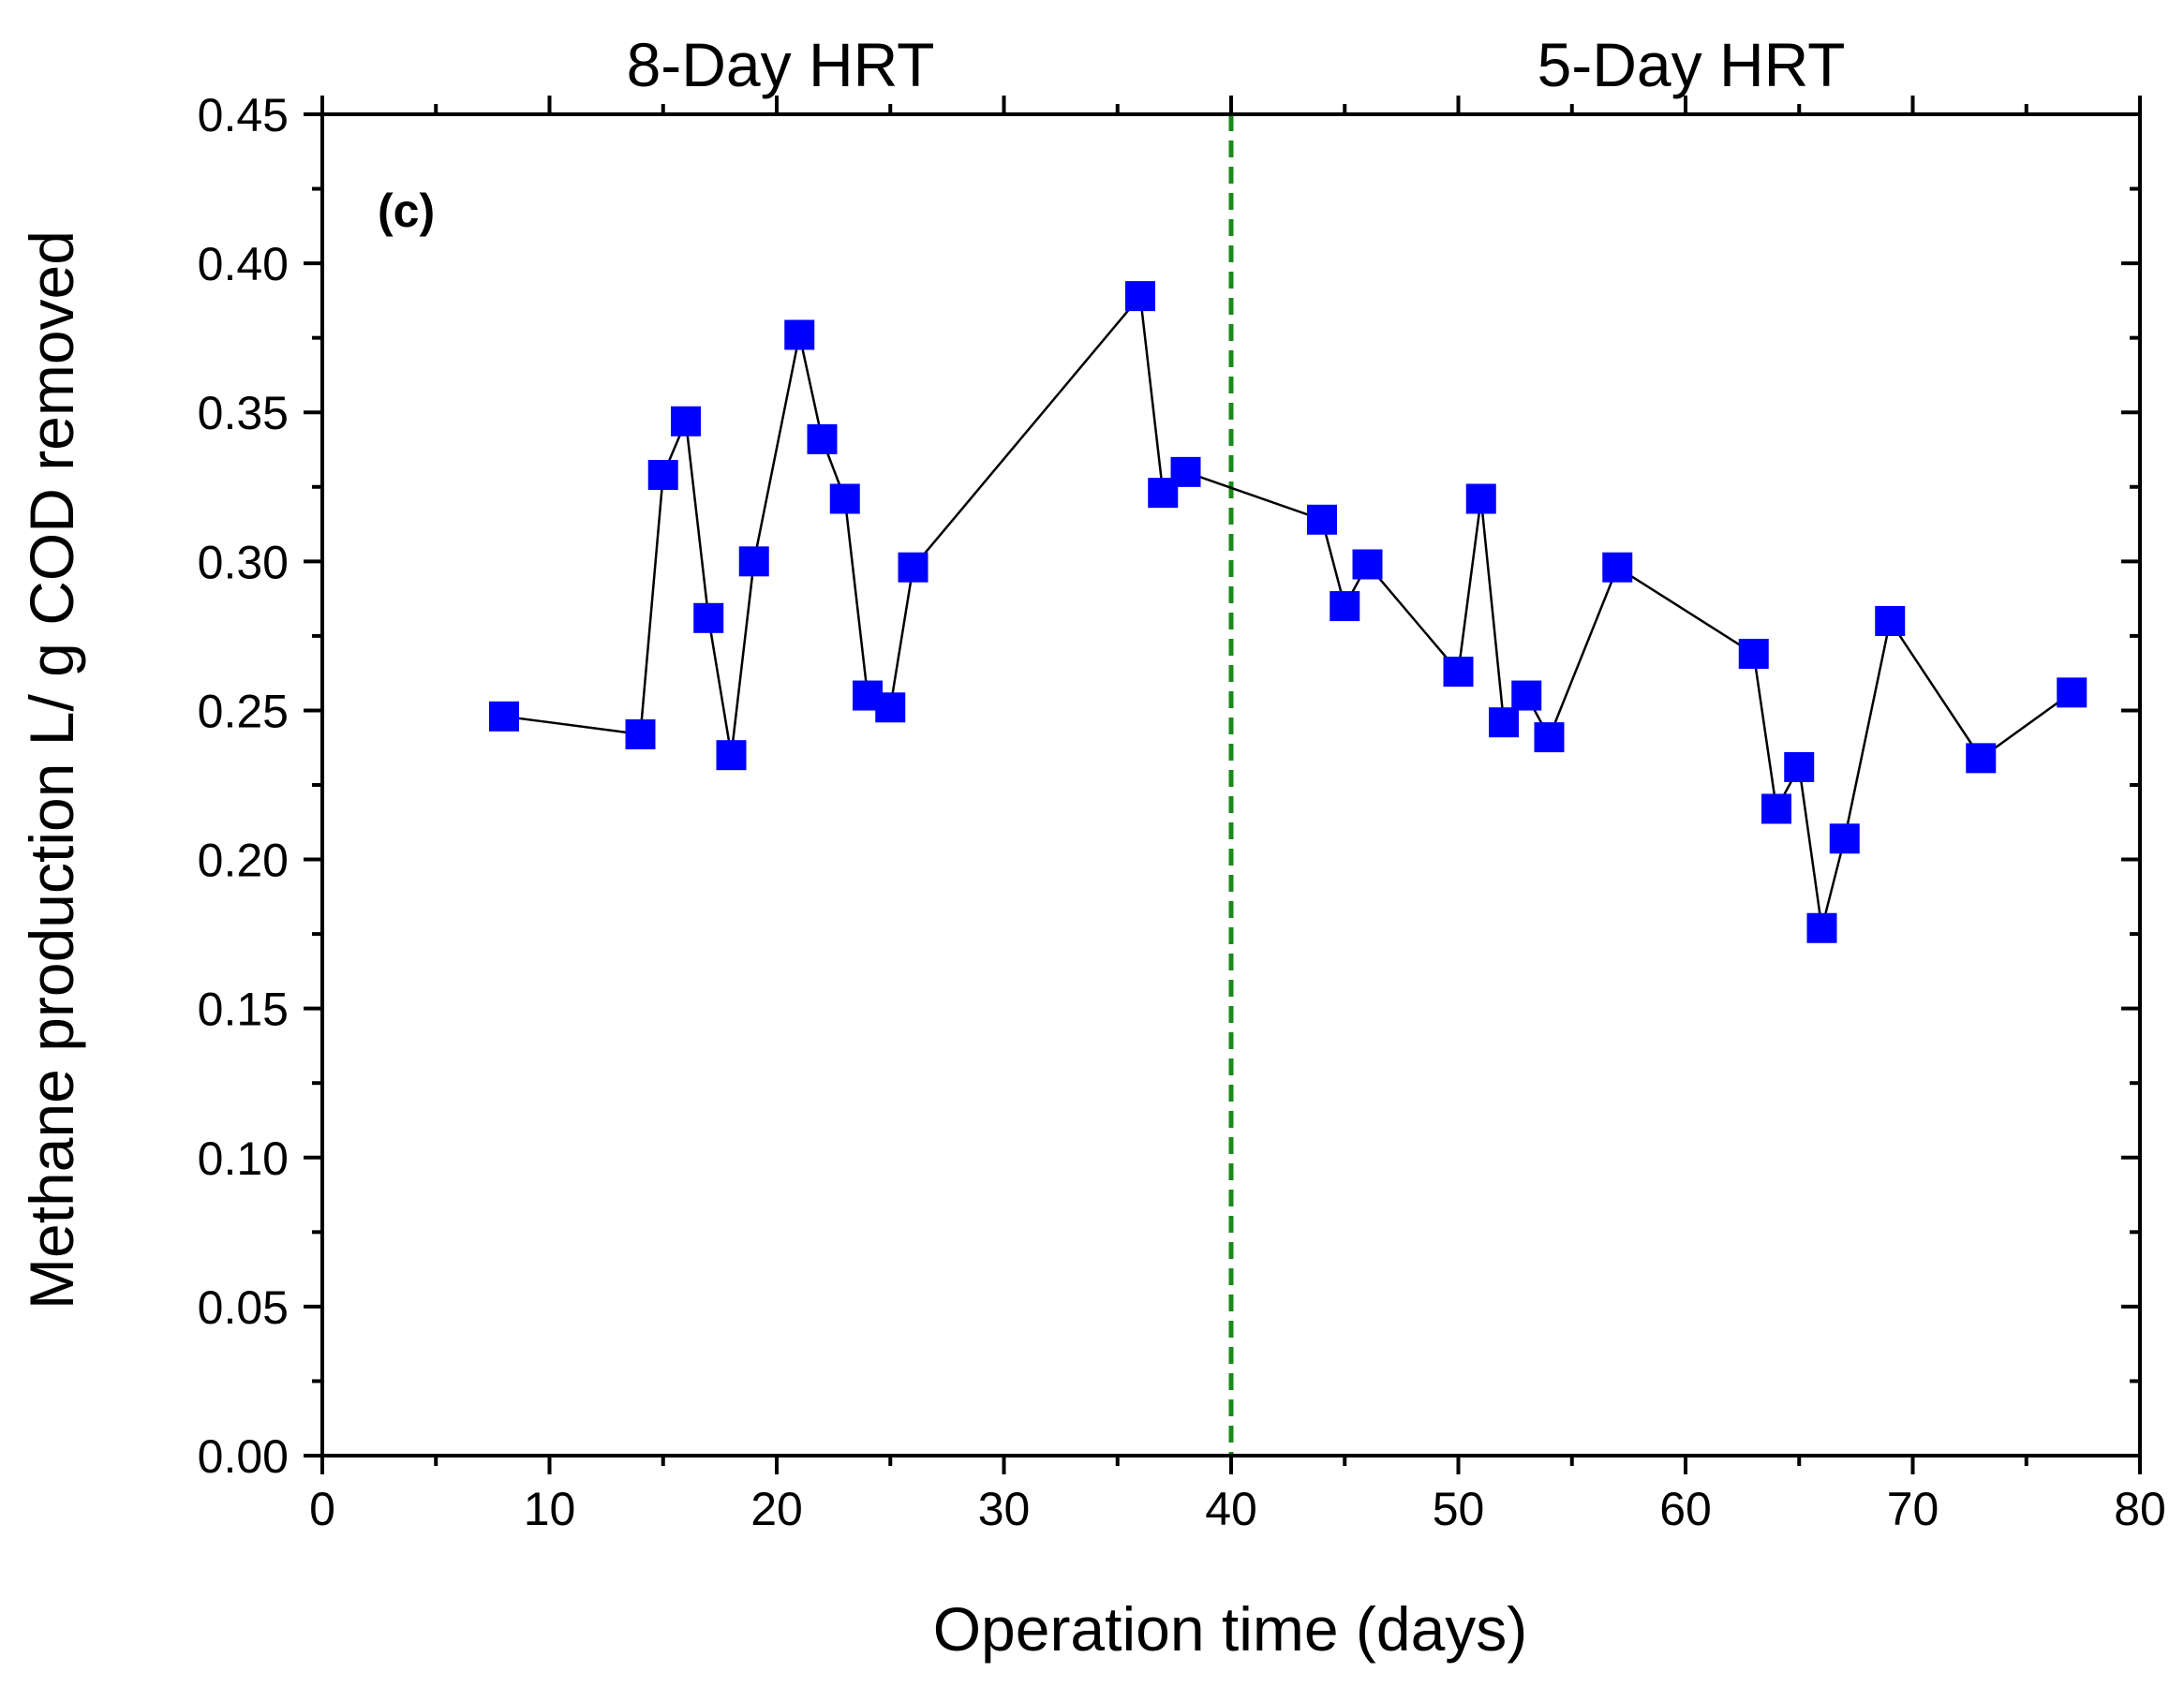 The width and height of the screenshot is (2184, 1687). Describe the element at coordinates (243, 711) in the screenshot. I see `y-tick-label: 0.25` at that location.